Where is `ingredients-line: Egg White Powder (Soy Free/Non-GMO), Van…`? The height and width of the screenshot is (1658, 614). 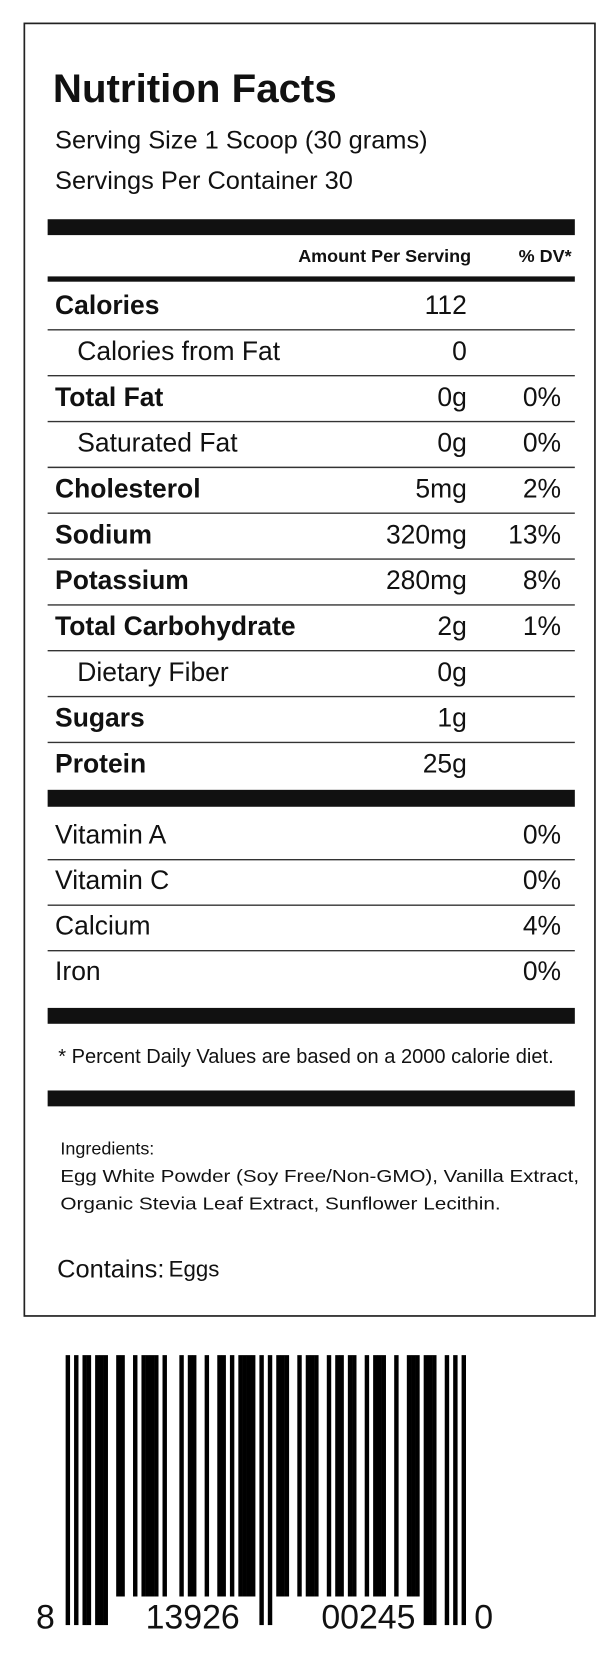
ingredients-line: Egg White Powder (Soy Free/Non-GMO), Van… is located at coordinates (319, 1176).